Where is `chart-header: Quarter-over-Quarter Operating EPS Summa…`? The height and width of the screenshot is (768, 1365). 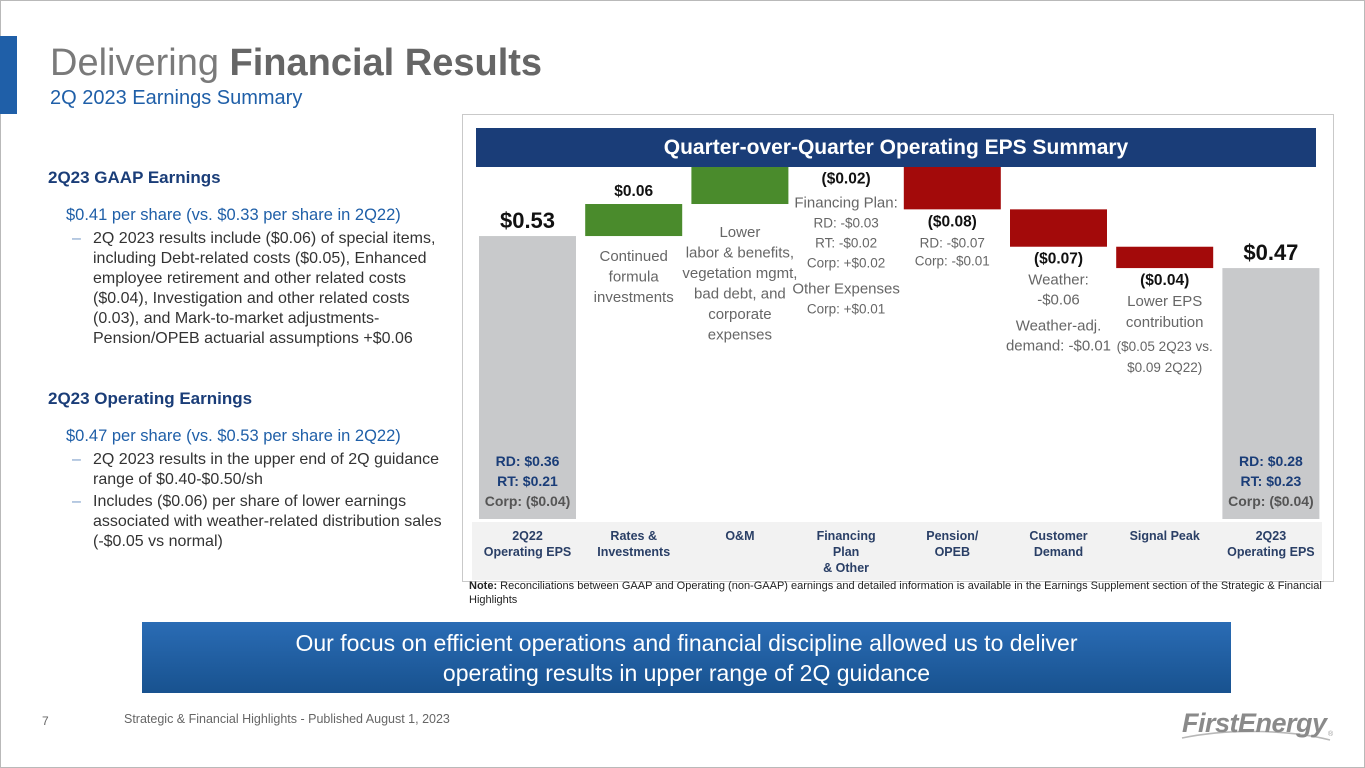
chart-header: Quarter-over-Quarter Operating EPS Summa… is located at coordinates (896, 147).